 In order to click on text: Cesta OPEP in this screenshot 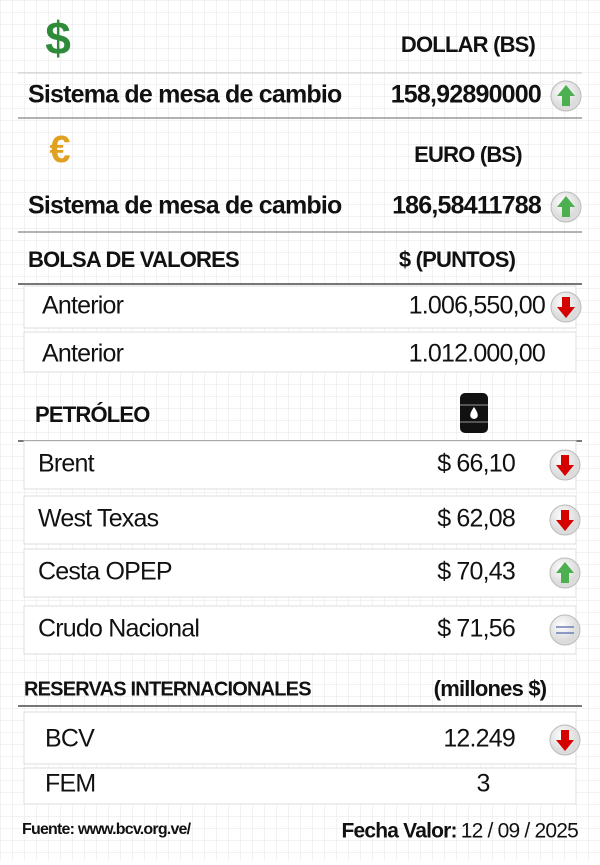, I will do `click(105, 572)`.